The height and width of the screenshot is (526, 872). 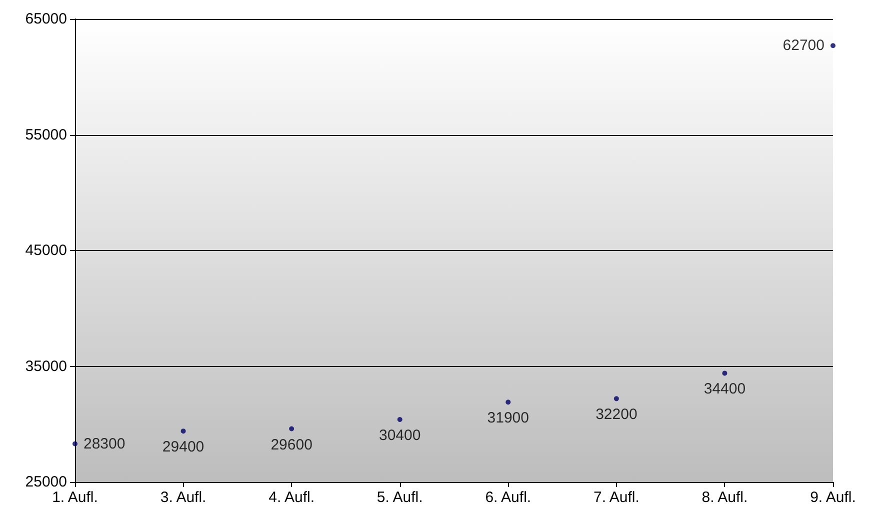 What do you see at coordinates (46, 366) in the screenshot?
I see `y-tick-label: 35000` at bounding box center [46, 366].